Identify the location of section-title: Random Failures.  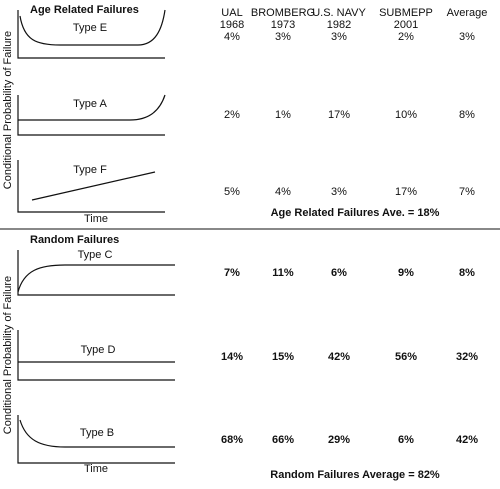
(74, 240).